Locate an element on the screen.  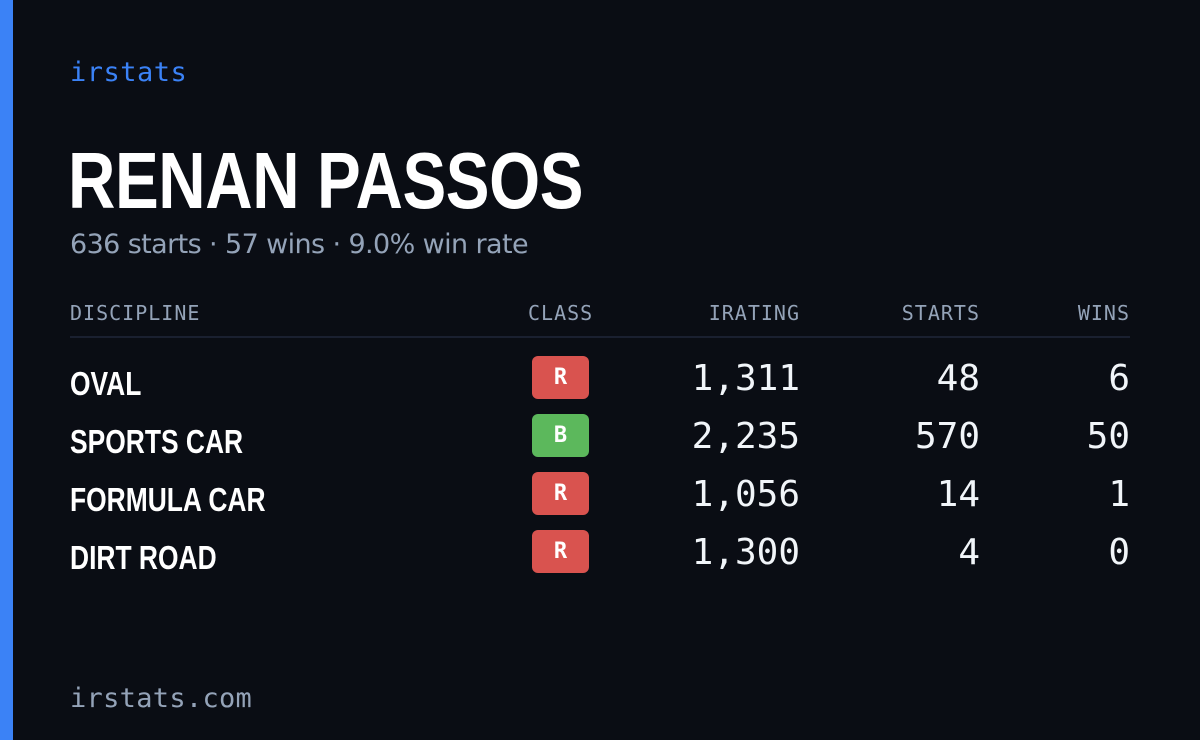
discipline-name: SPORTS CAR is located at coordinates (157, 441).